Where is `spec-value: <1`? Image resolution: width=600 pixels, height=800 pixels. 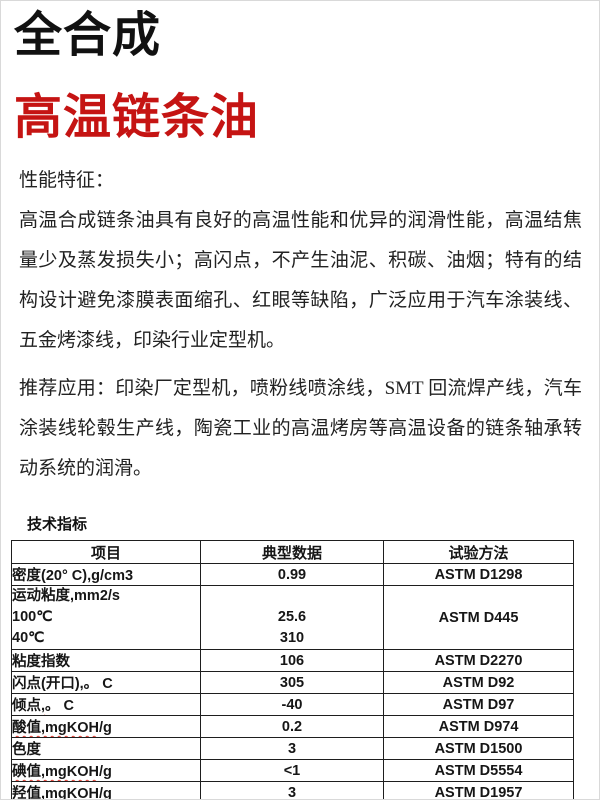 spec-value: <1 is located at coordinates (292, 770).